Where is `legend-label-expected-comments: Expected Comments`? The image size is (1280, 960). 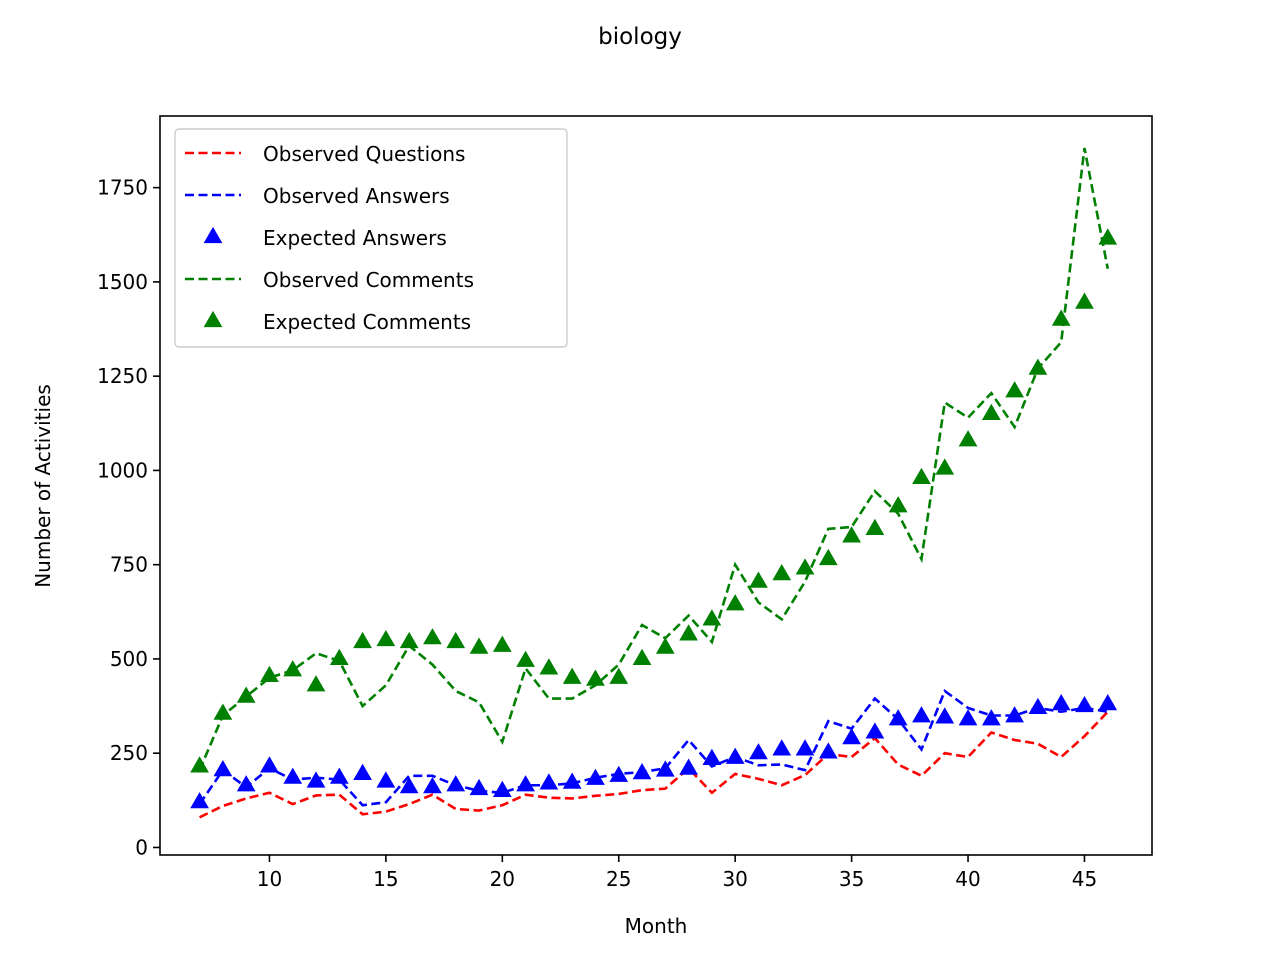
legend-label-expected-comments: Expected Comments is located at coordinates (367, 322).